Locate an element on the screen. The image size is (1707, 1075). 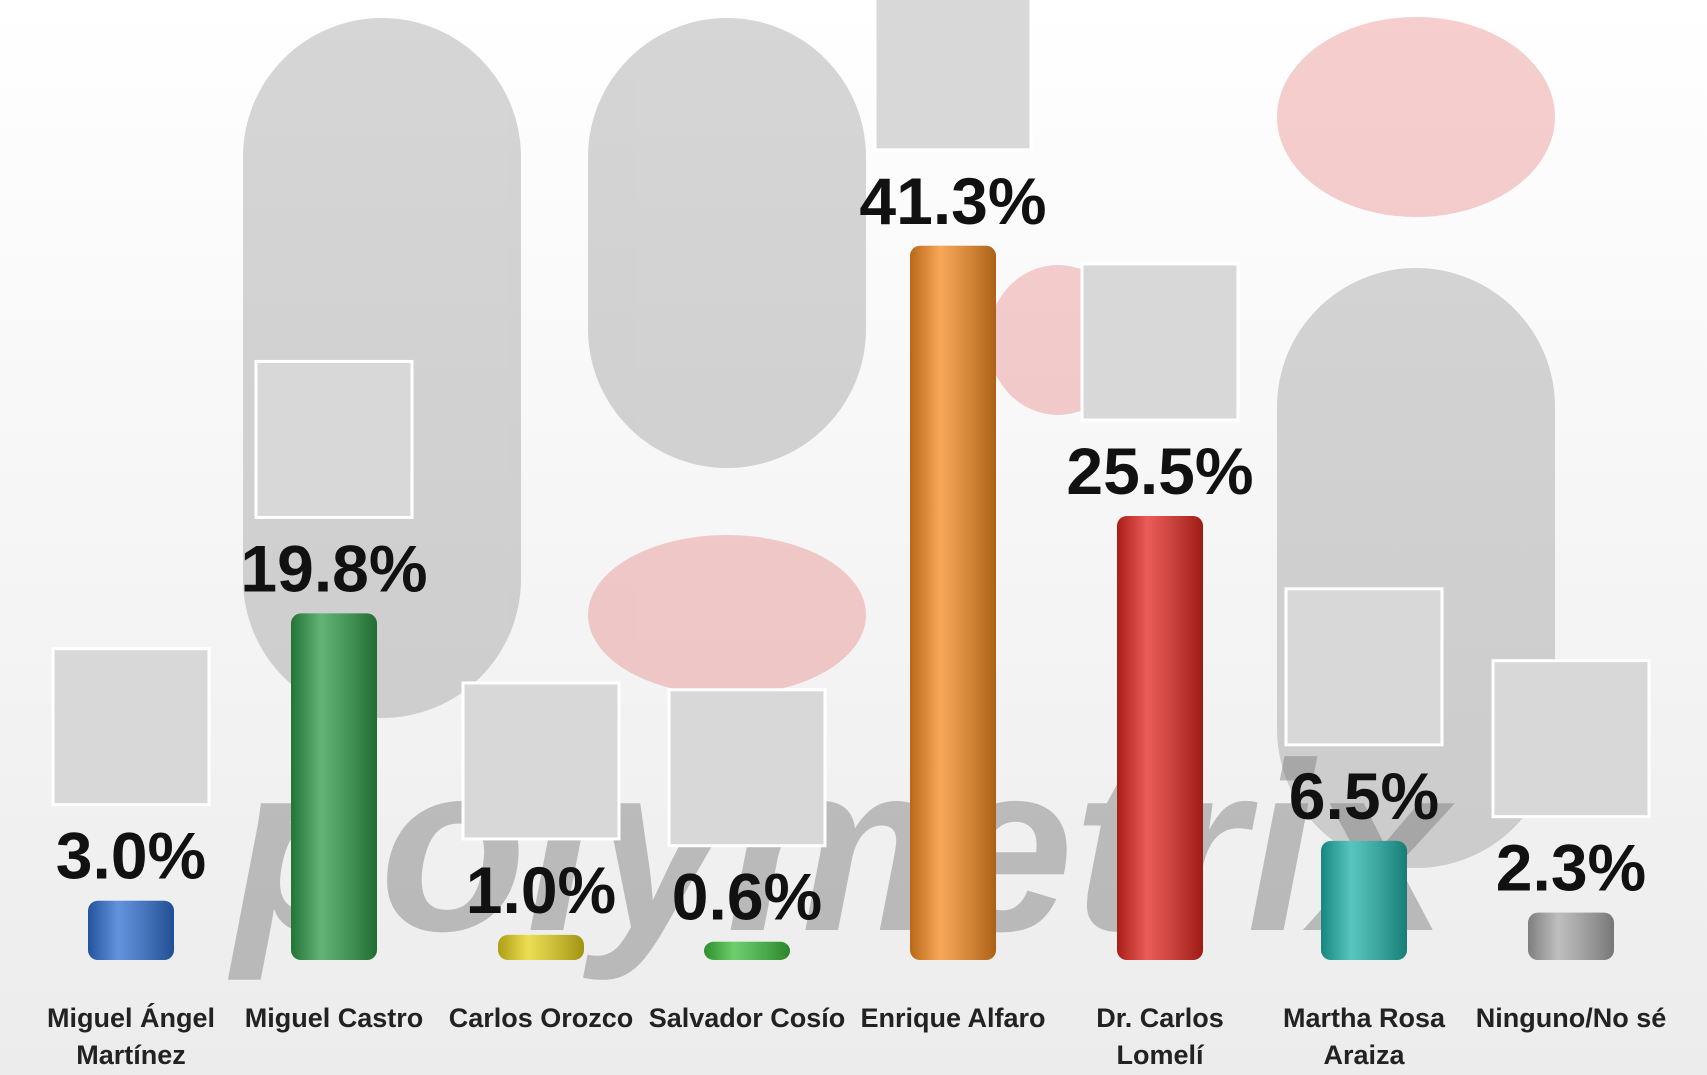
value-label: 25.5% is located at coordinates (1159, 471).